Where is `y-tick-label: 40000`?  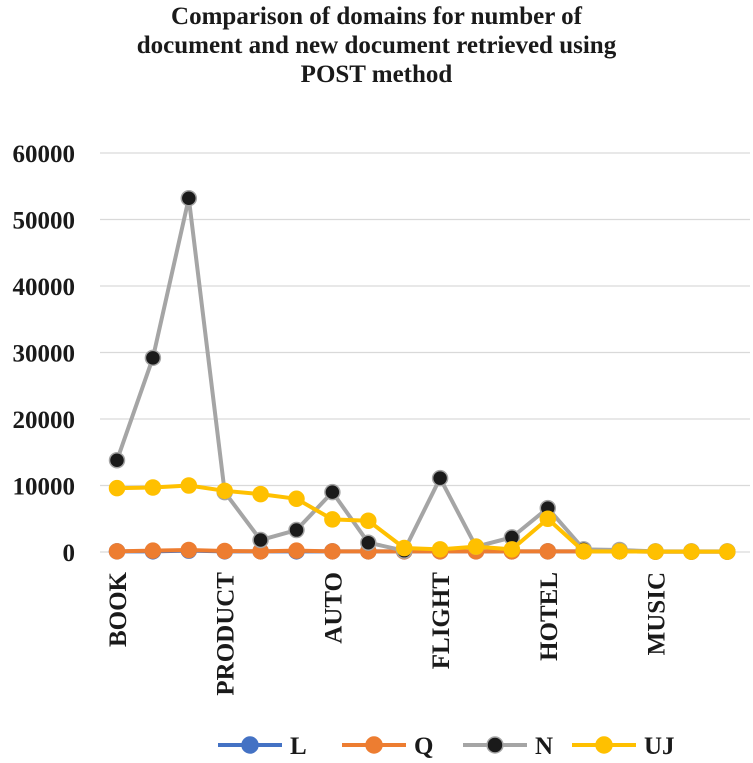 y-tick-label: 40000 is located at coordinates (44, 287).